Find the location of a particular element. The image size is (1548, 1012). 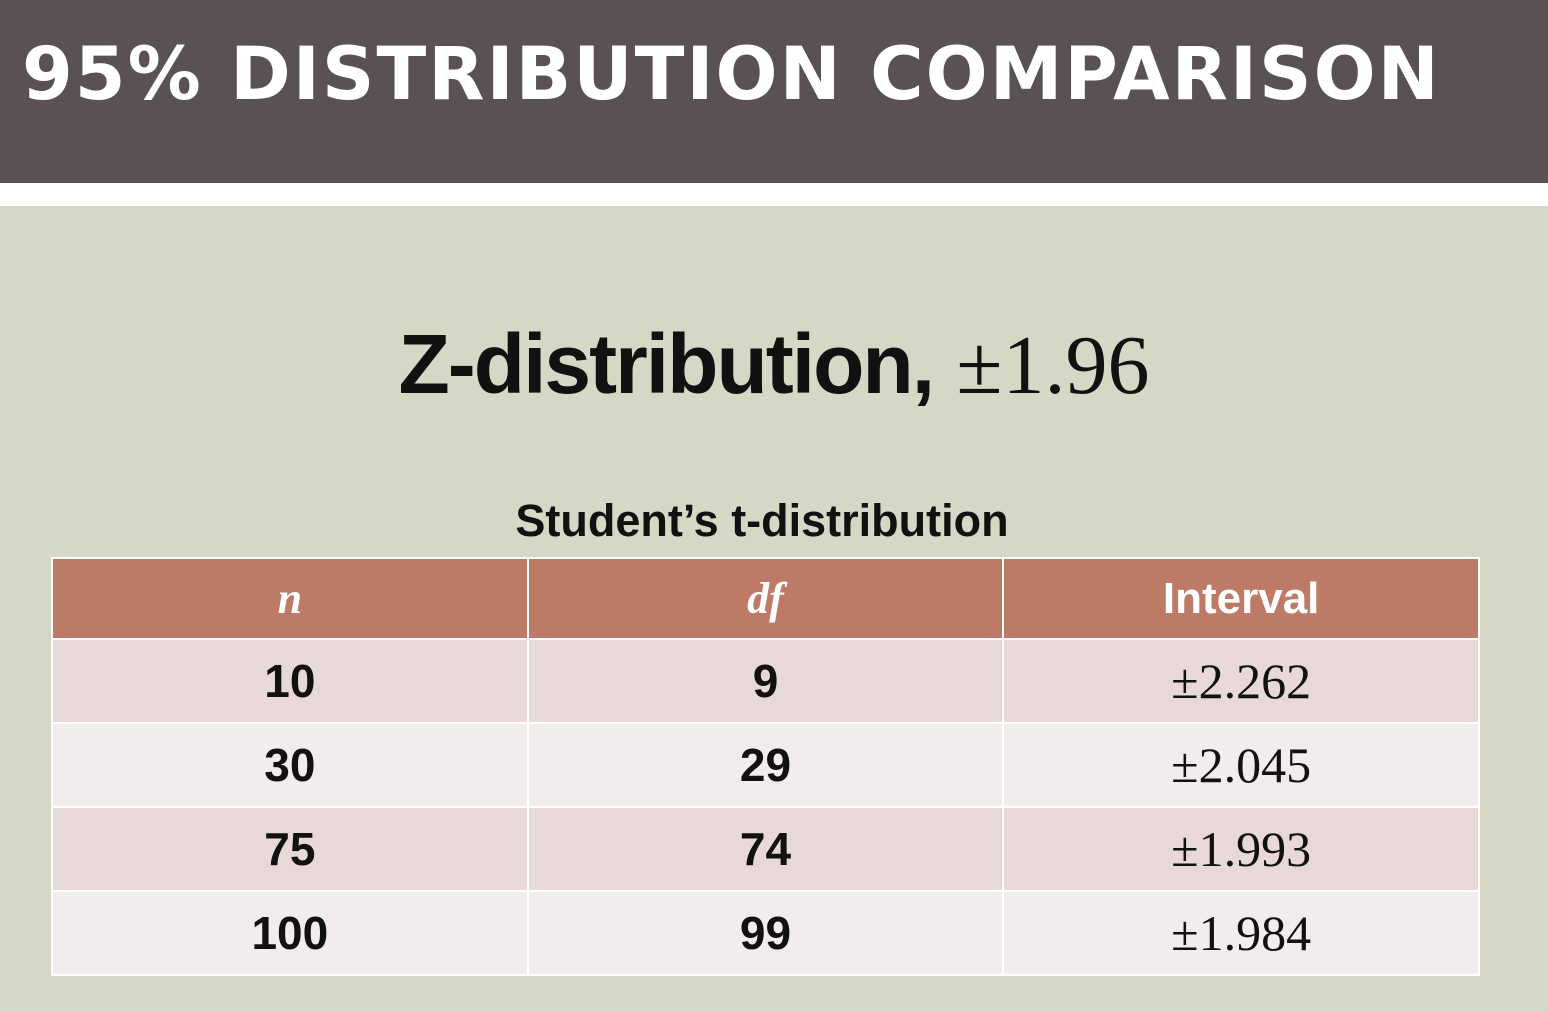

table-row: 75 74 ±1.993 is located at coordinates (765, 849).